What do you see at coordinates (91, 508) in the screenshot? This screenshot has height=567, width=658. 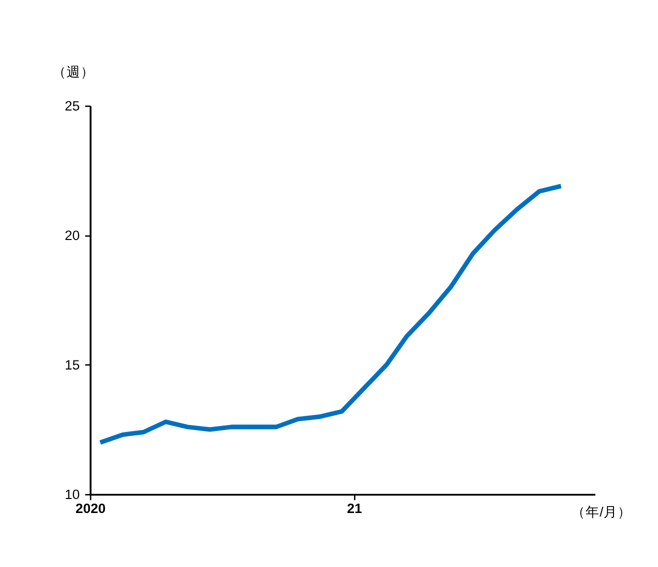 I see `x-tick-label: 2020` at bounding box center [91, 508].